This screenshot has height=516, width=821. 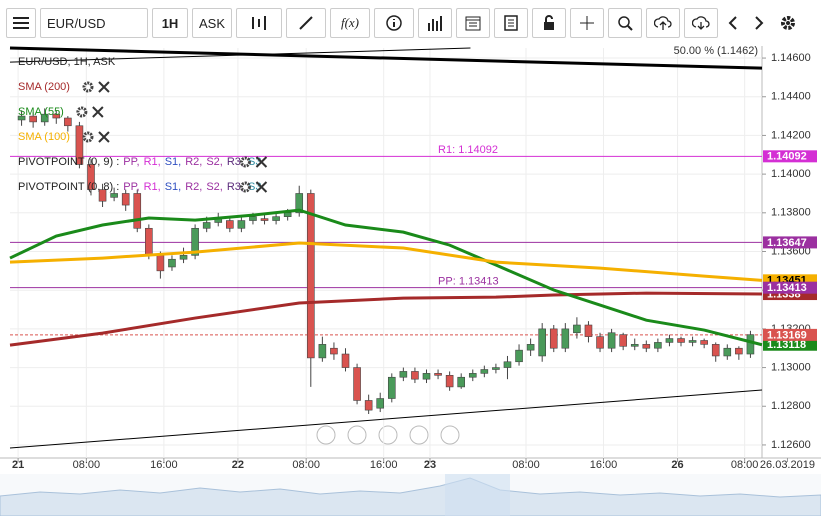 What do you see at coordinates (44, 137) in the screenshot?
I see `legend-entry: SMA (100)` at bounding box center [44, 137].